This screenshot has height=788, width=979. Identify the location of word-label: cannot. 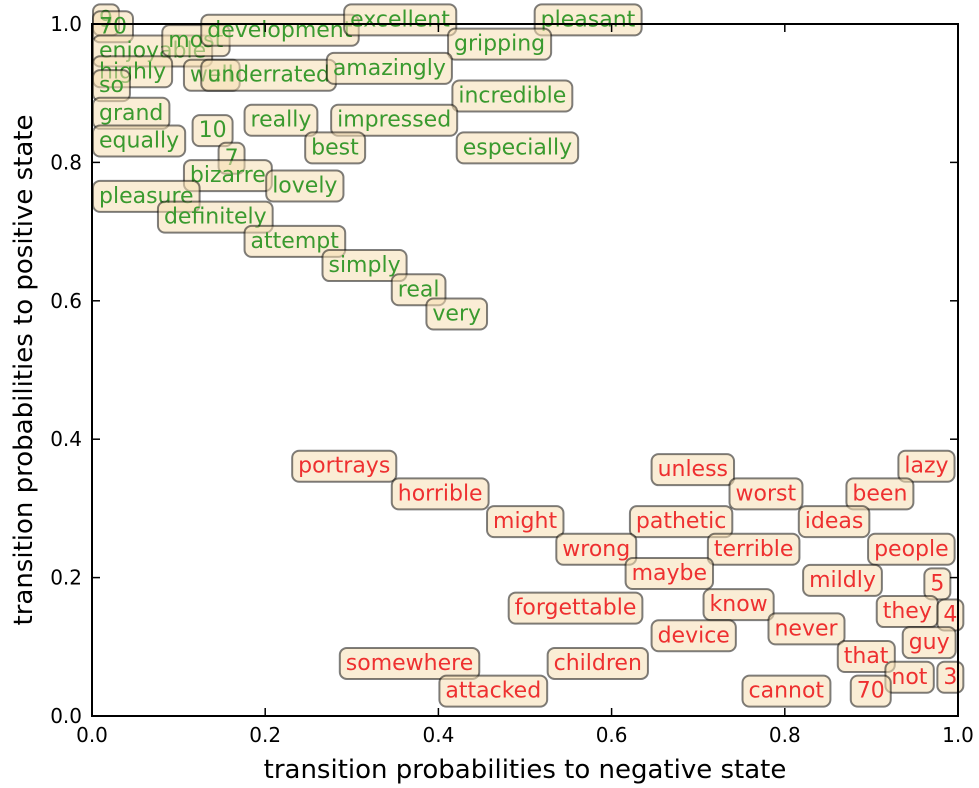
(787, 691).